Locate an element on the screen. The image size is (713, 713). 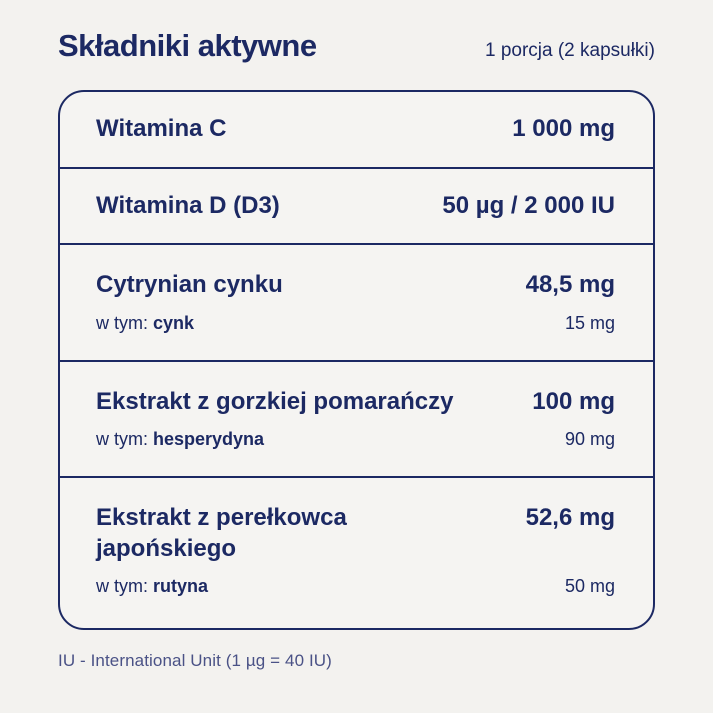
sub-ingredient-name: w tym: cynk is located at coordinates (145, 323).